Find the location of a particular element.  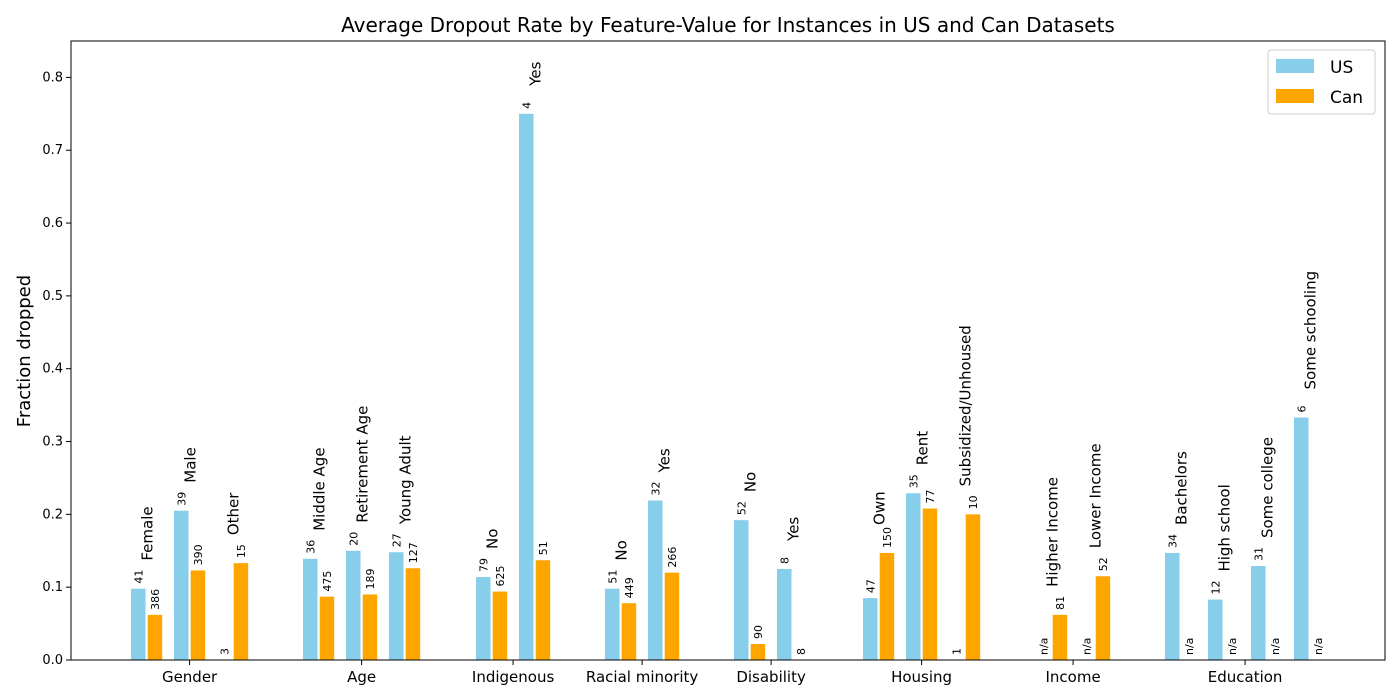

legend: US Can is located at coordinates (1321, 82).